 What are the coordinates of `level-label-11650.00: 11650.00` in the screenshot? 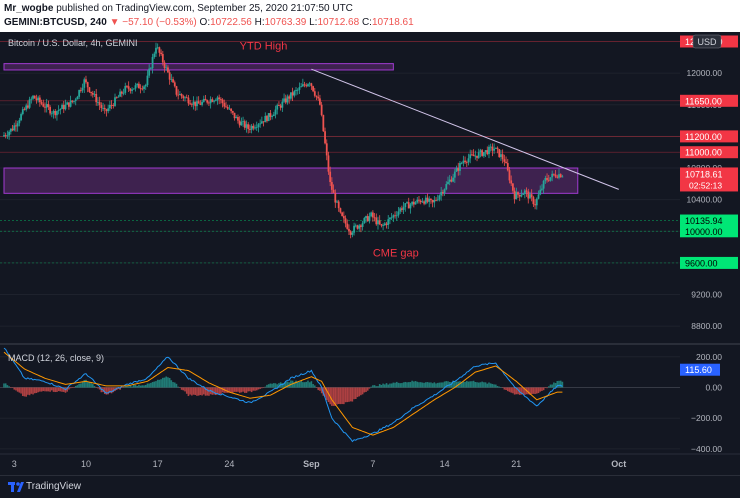 It's located at (703, 101).